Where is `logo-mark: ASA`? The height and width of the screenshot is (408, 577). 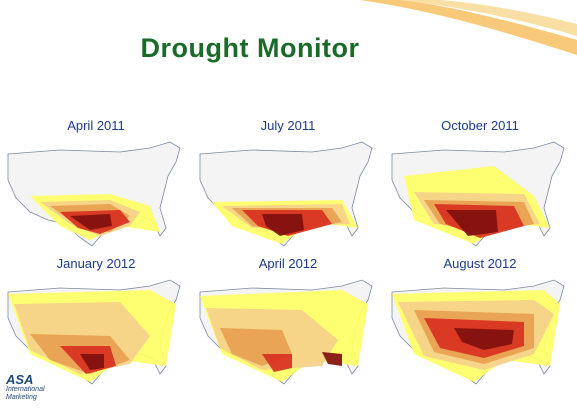
logo-mark: ASA is located at coordinates (20, 379).